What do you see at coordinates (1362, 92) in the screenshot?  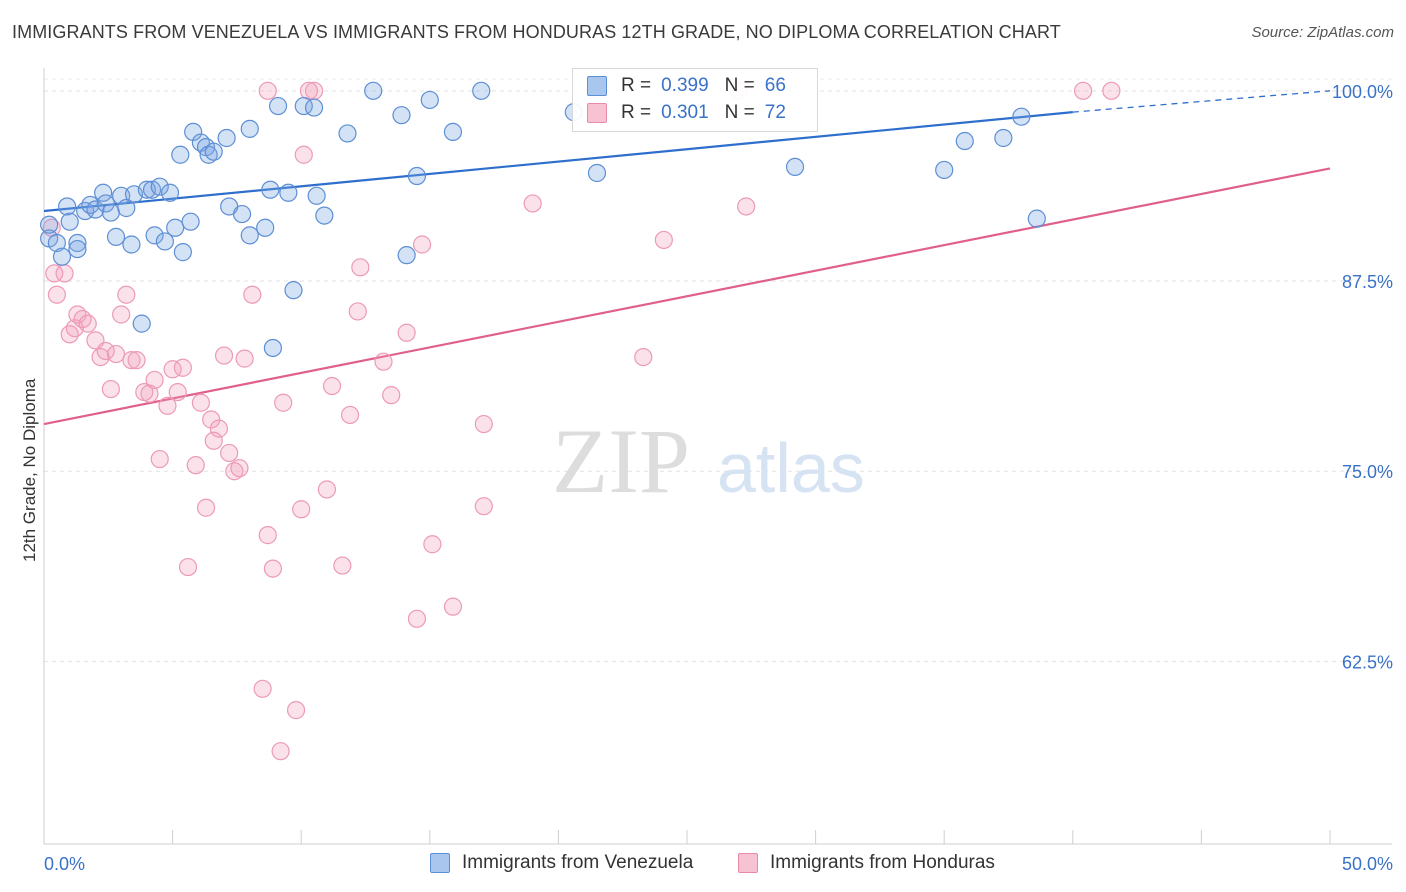 I see `y-tick-label: 100.0%` at bounding box center [1362, 92].